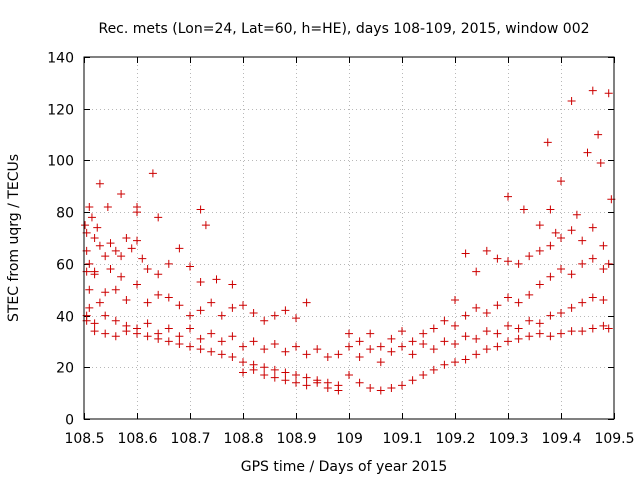  What do you see at coordinates (60, 59) in the screenshot?
I see `y-tick-label: 140` at bounding box center [60, 59].